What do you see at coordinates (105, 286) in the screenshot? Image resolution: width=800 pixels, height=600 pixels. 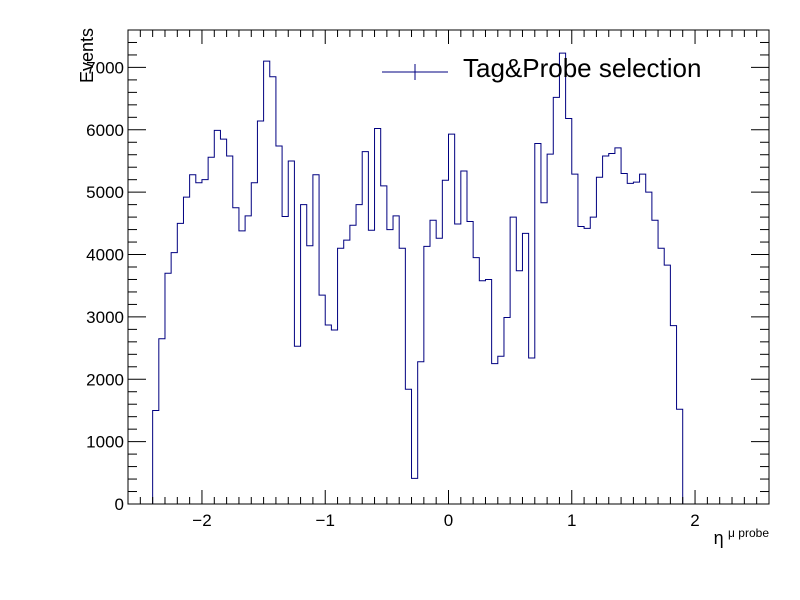 I see `y-axis-tick-labels: 0 1000 2000 3000 4000 5000 6000 7000` at bounding box center [105, 286].